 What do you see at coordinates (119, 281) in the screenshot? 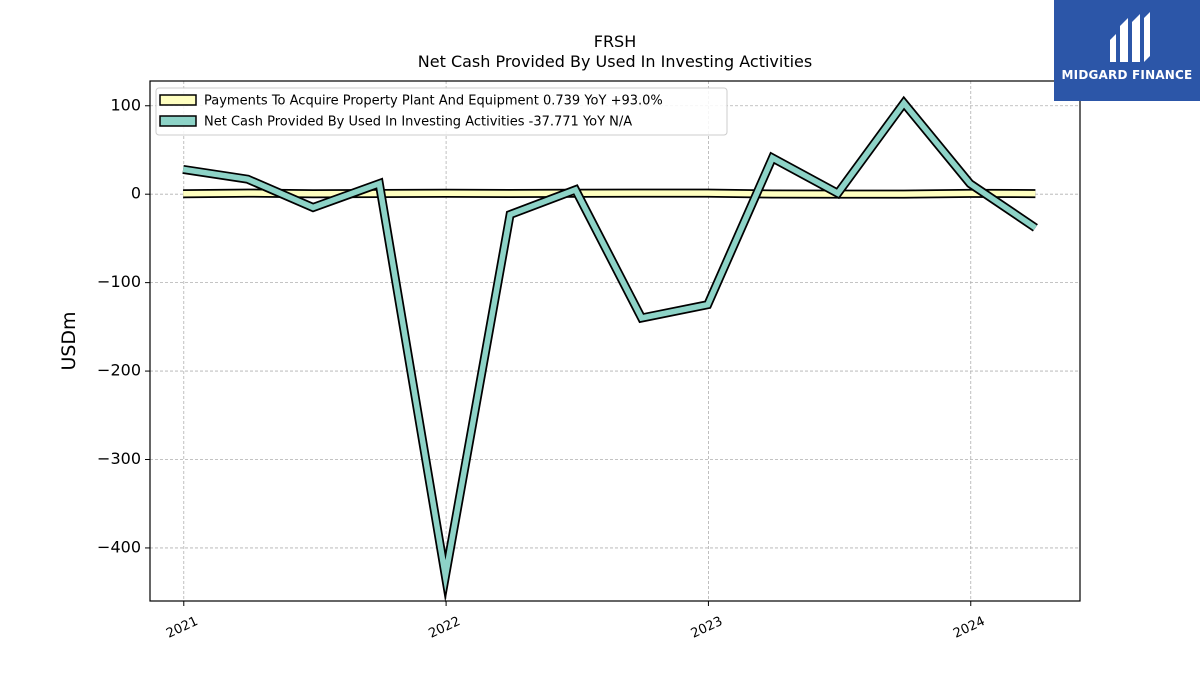
I see `y-tick-label: −100` at bounding box center [119, 281].